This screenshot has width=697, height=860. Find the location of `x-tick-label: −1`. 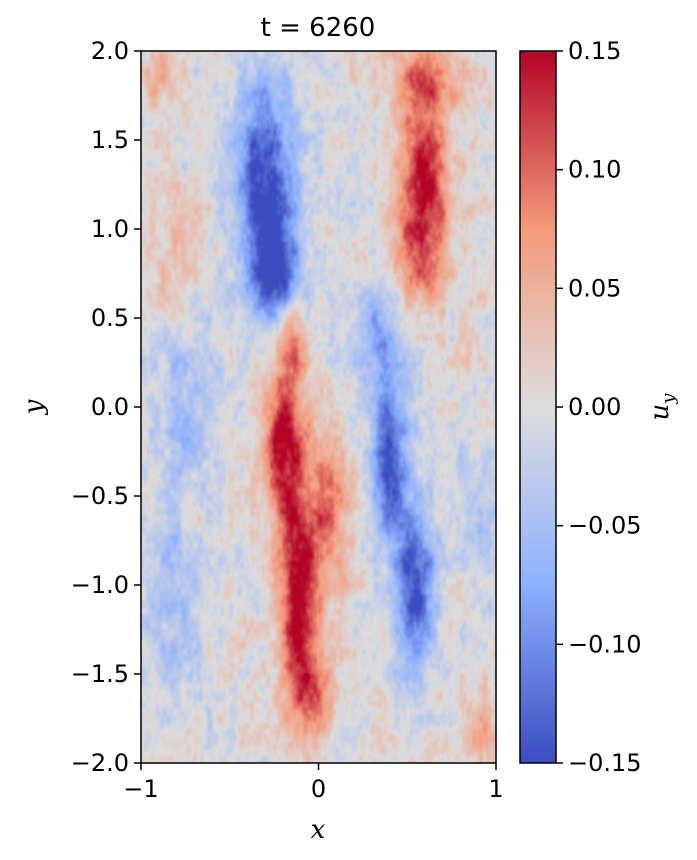

x-tick-label: −1 is located at coordinates (140, 789).